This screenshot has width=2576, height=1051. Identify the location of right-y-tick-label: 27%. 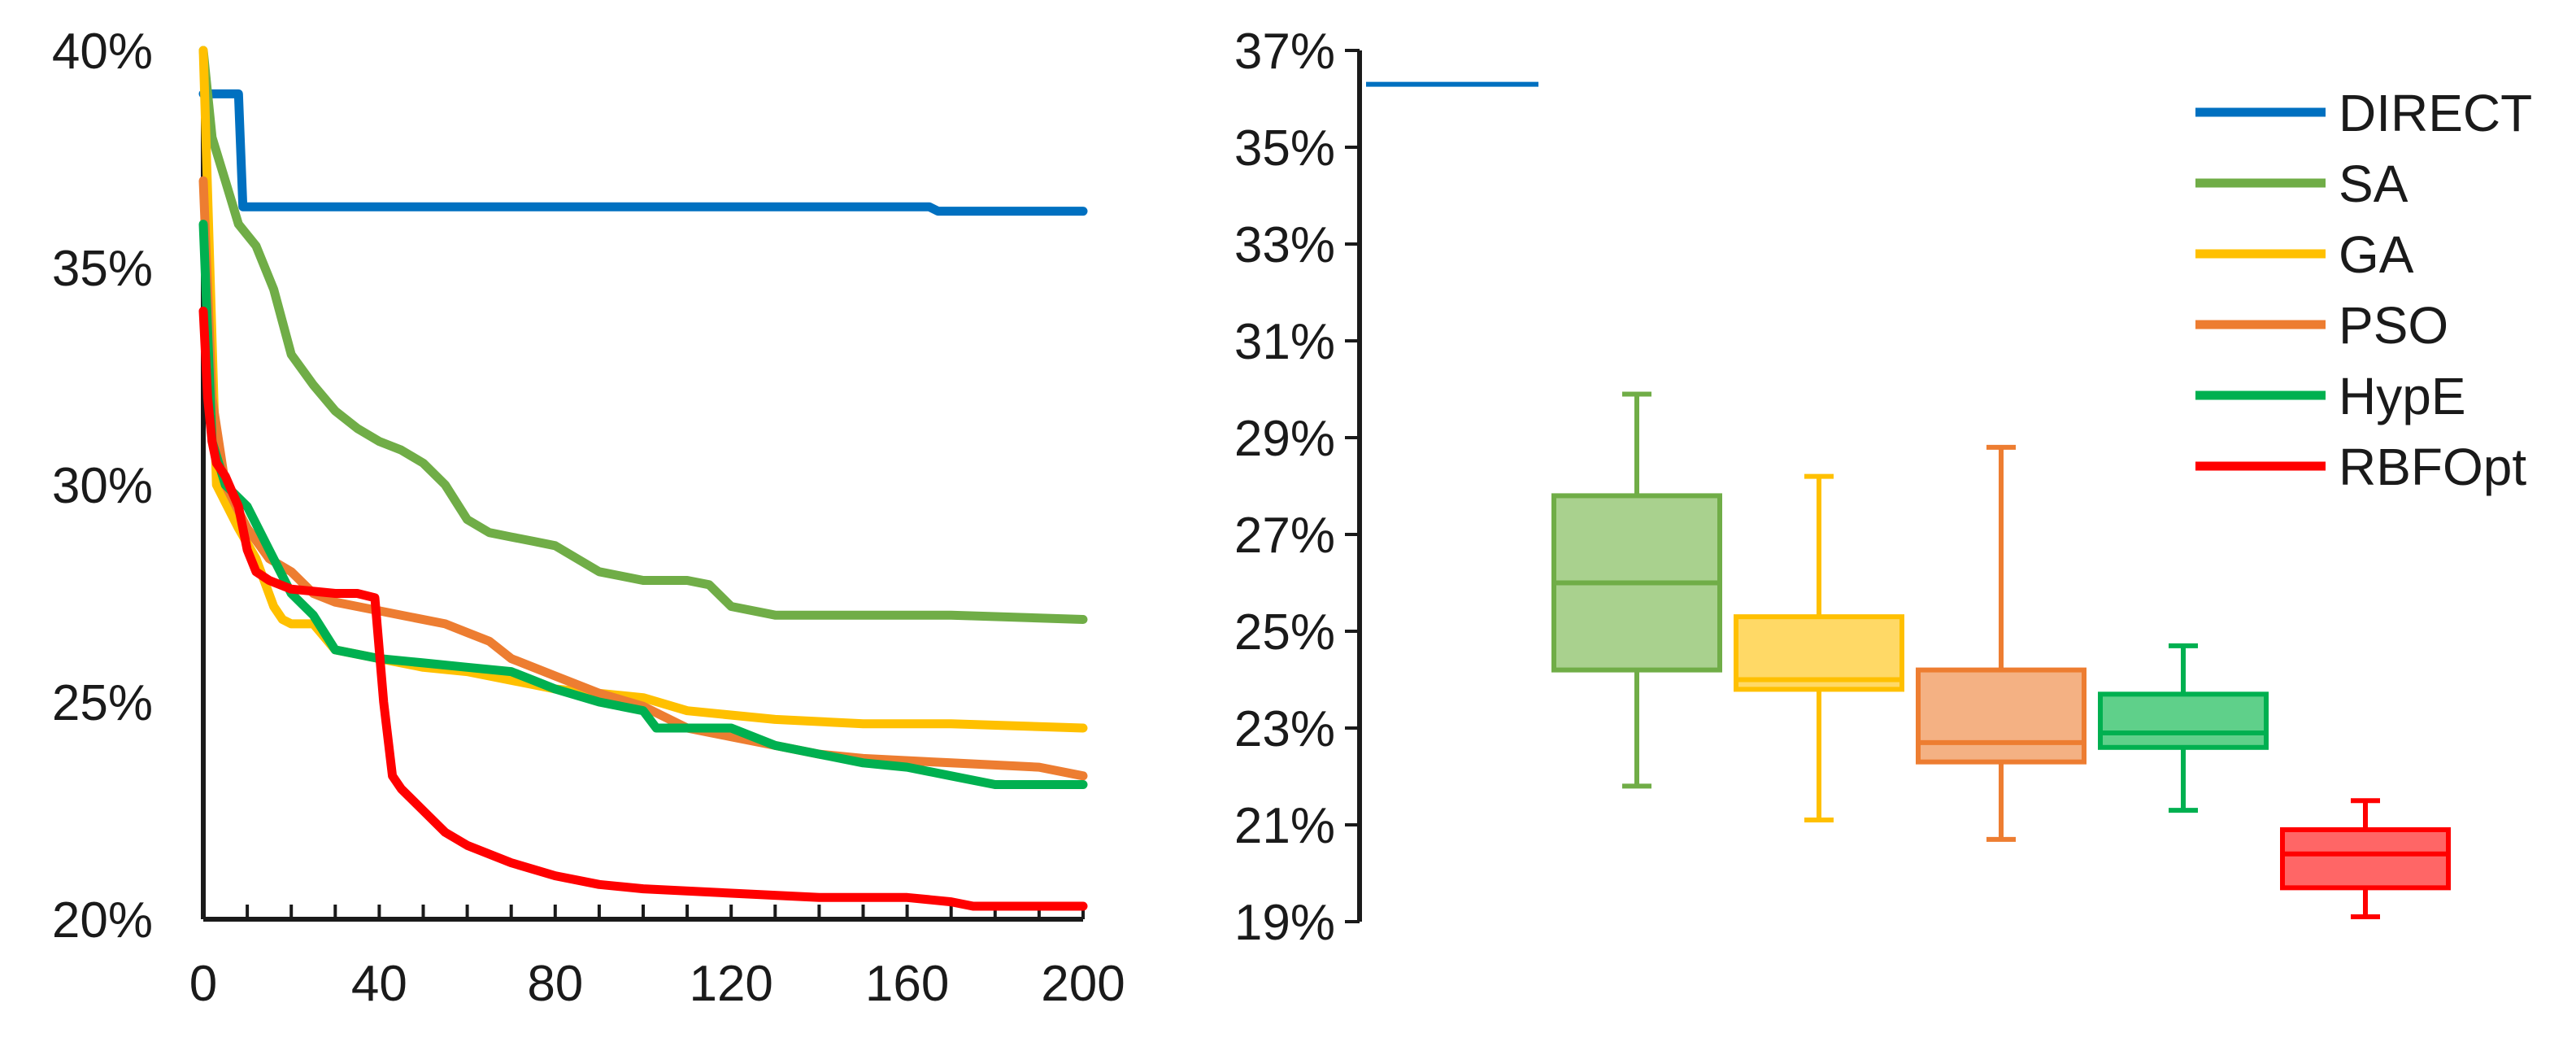
(1285, 536).